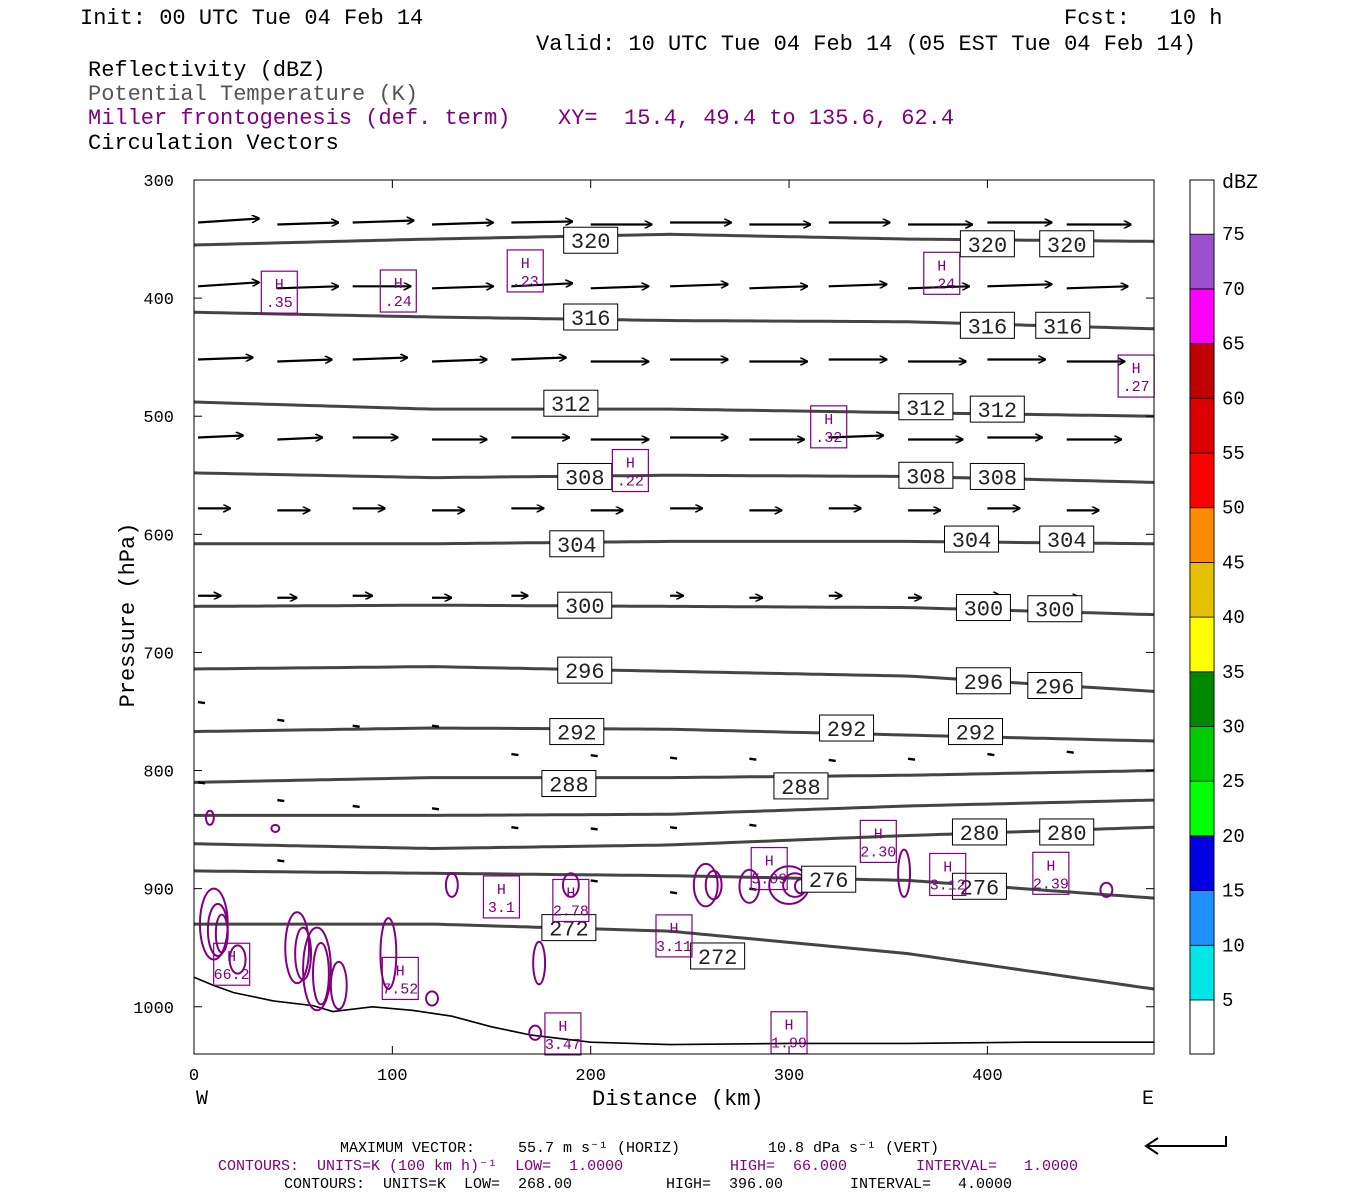  I want to click on colorbar-tick-label: 45, so click(1233, 563).